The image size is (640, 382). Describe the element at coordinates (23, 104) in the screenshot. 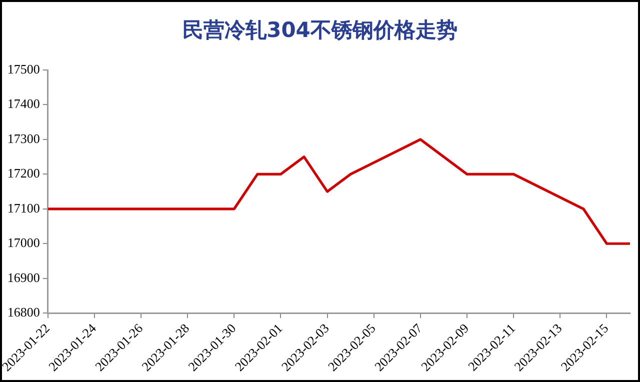

I see `y-tick-label: 17400` at that location.